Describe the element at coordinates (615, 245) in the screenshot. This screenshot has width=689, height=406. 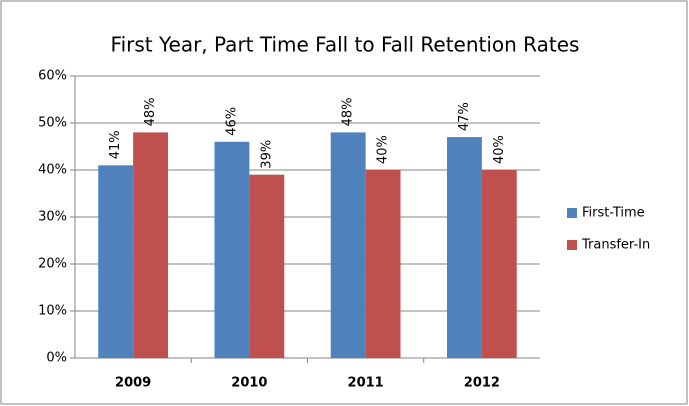
I see `legend-label: Transfer-In` at that location.